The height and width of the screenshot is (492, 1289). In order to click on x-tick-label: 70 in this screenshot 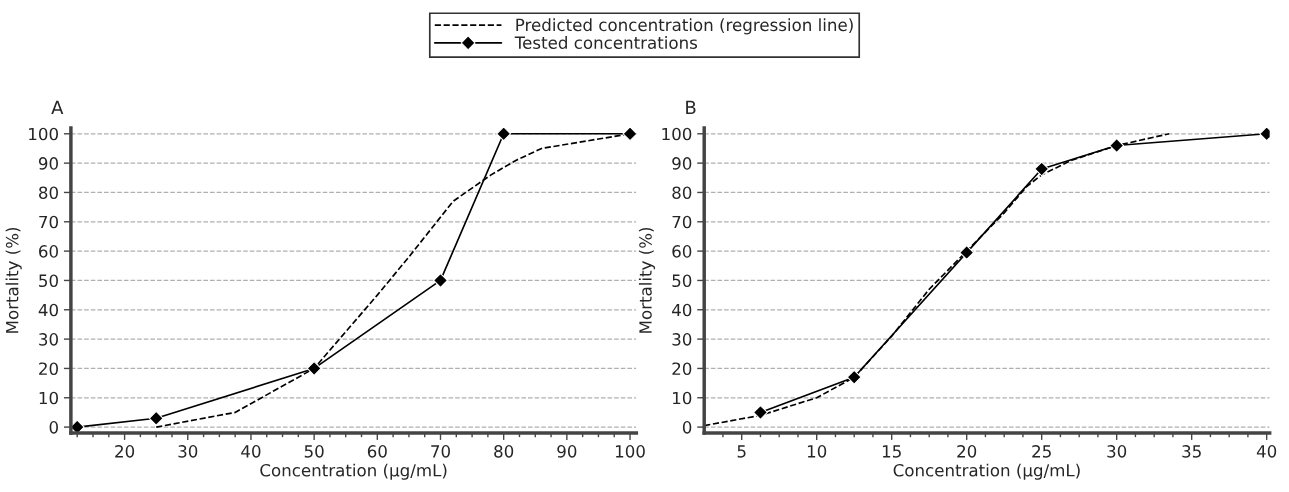, I will do `click(440, 451)`.